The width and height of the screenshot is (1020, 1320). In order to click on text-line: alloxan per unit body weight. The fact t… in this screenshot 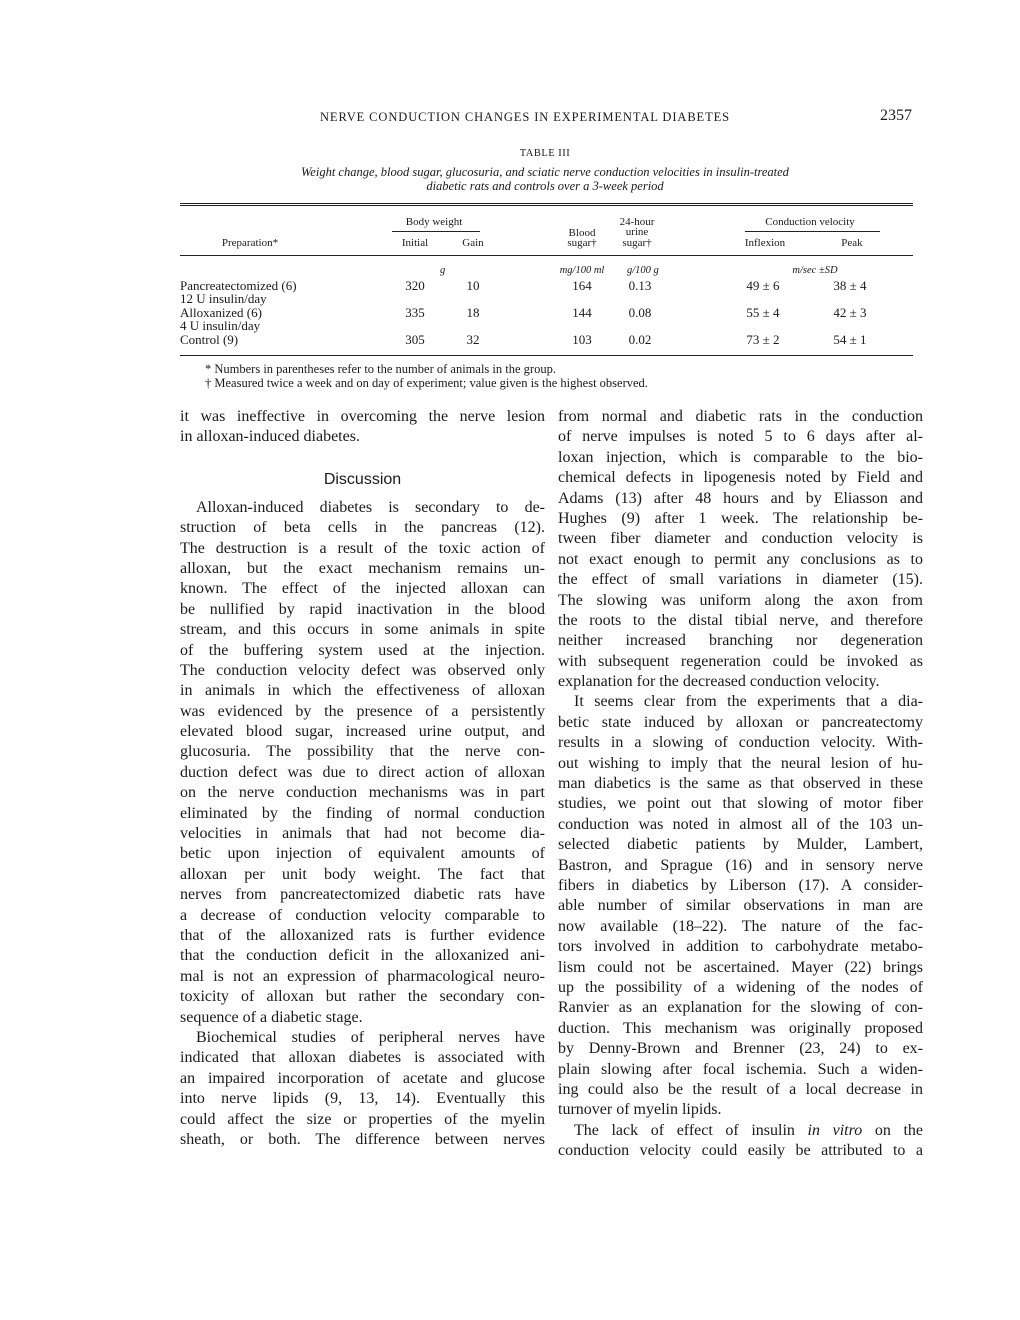, I will do `click(362, 874)`.